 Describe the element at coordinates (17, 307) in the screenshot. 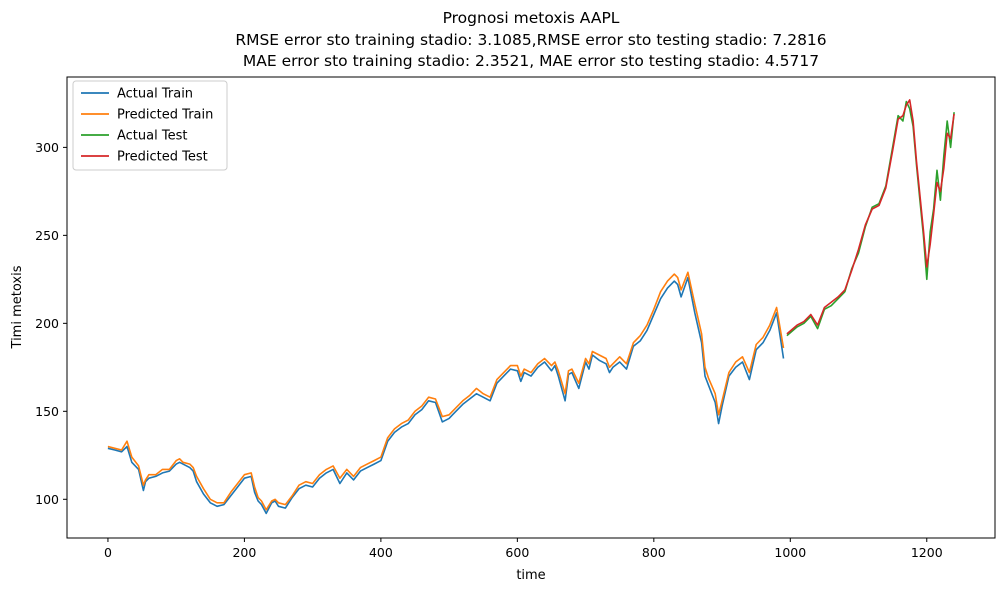

I see `y-axis-label: Timi metoxis` at that location.